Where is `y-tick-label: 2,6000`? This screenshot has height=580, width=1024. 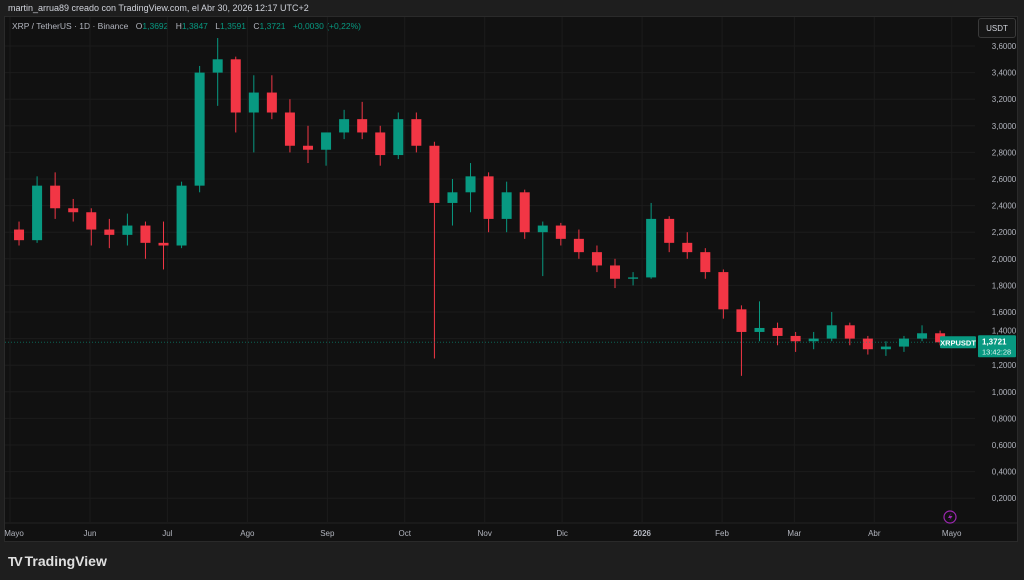
y-tick-label: 2,6000 is located at coordinates (1004, 179).